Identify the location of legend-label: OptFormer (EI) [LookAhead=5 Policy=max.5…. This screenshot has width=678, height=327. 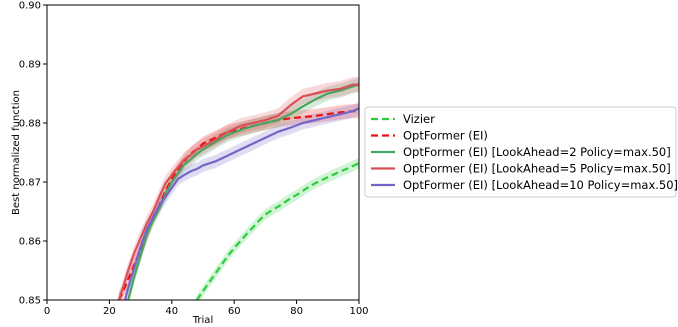
(537, 169).